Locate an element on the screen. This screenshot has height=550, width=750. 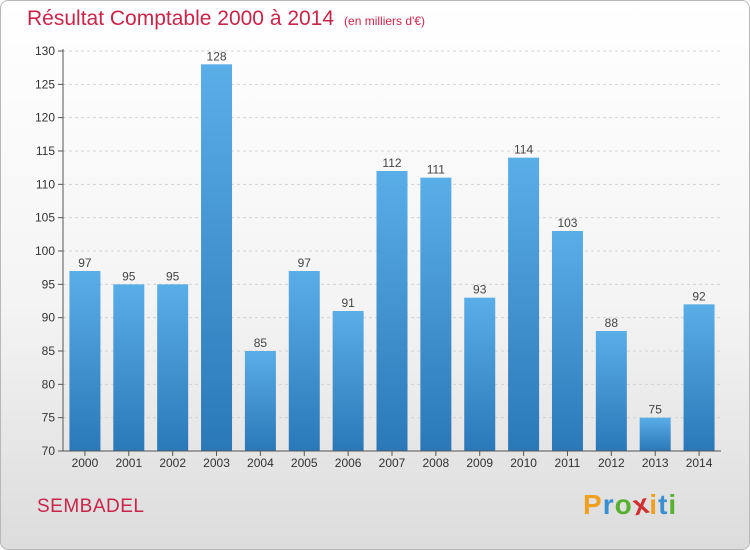
data-label-2014: 92 is located at coordinates (699, 296).